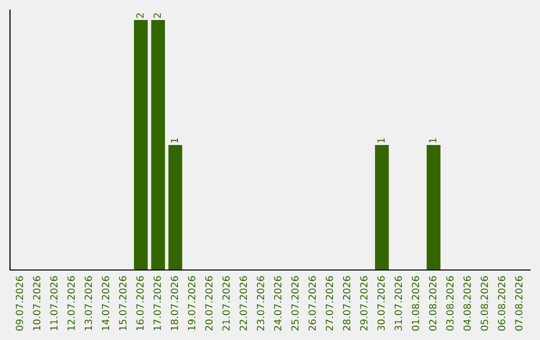 The image size is (540, 340). I want to click on x-tick-label: 16.07.2026, so click(140, 303).